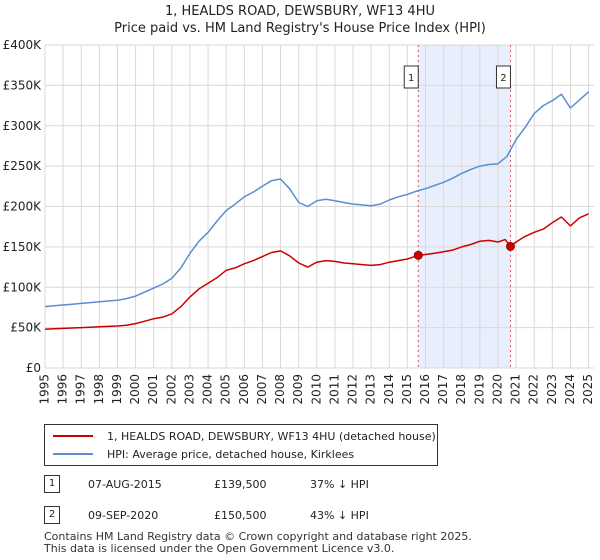 The height and width of the screenshot is (560, 600). What do you see at coordinates (516, 389) in the screenshot?
I see `x-tick-label: 2021` at bounding box center [516, 389].